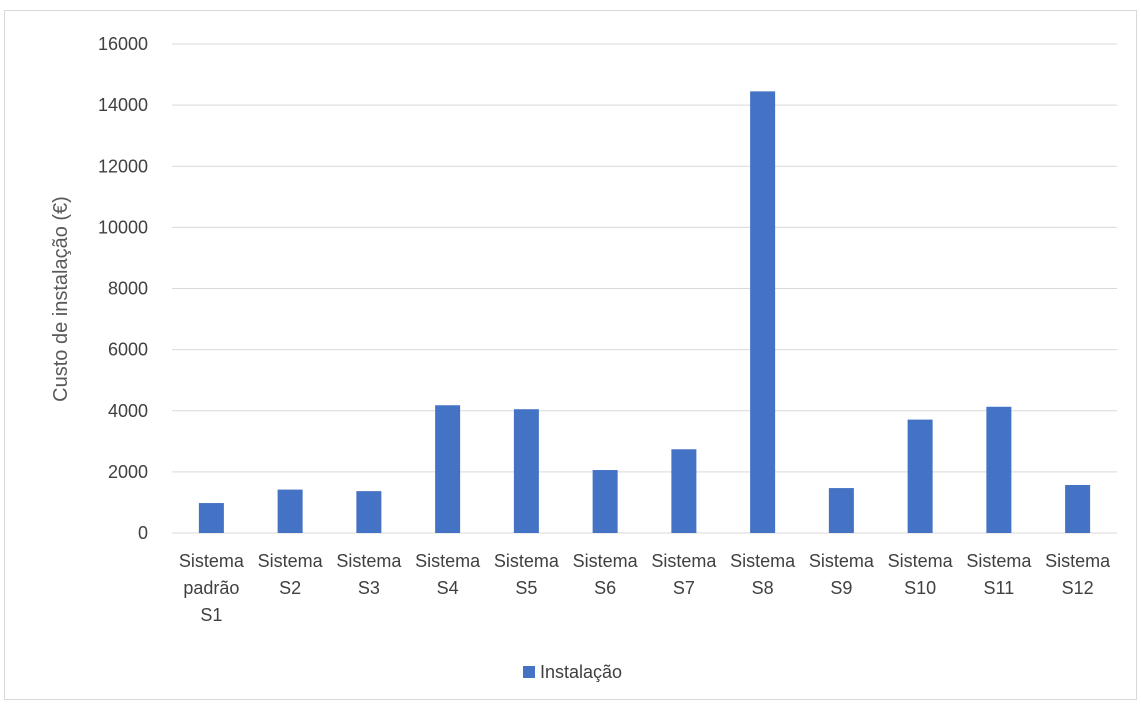  Describe the element at coordinates (128, 350) in the screenshot. I see `y-tick-label: 6000` at that location.